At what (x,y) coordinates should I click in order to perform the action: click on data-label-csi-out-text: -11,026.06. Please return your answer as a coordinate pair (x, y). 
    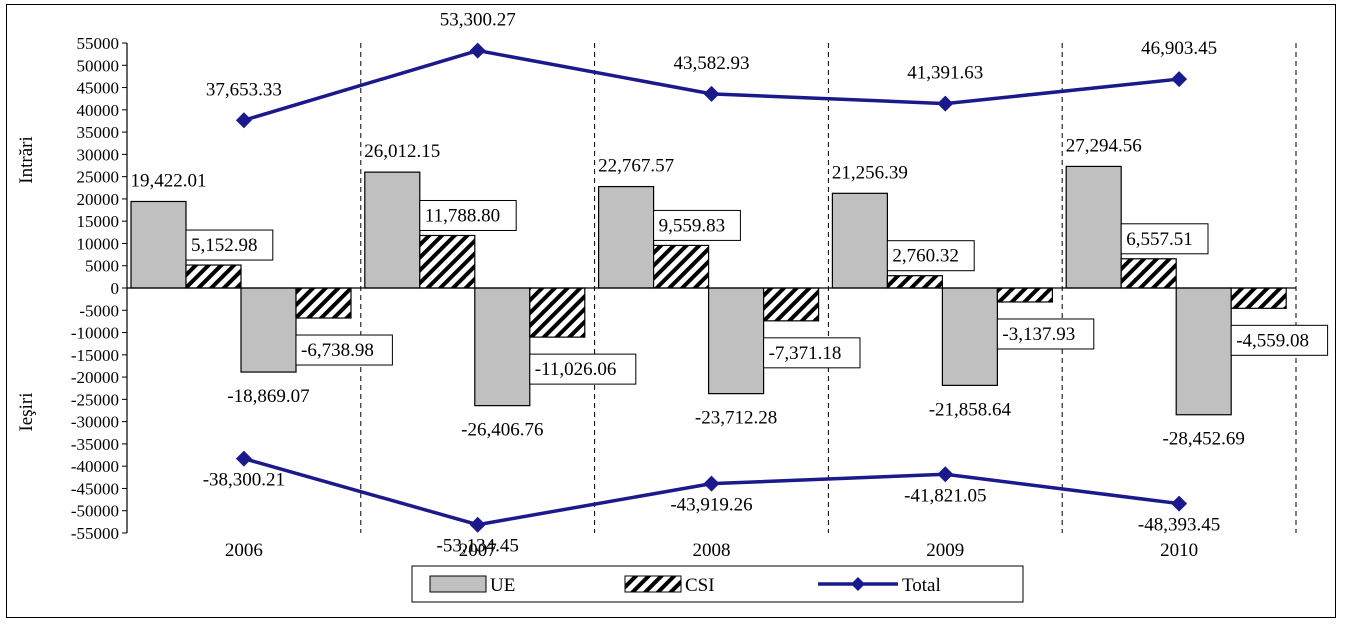
    Looking at the image, I should click on (576, 369).